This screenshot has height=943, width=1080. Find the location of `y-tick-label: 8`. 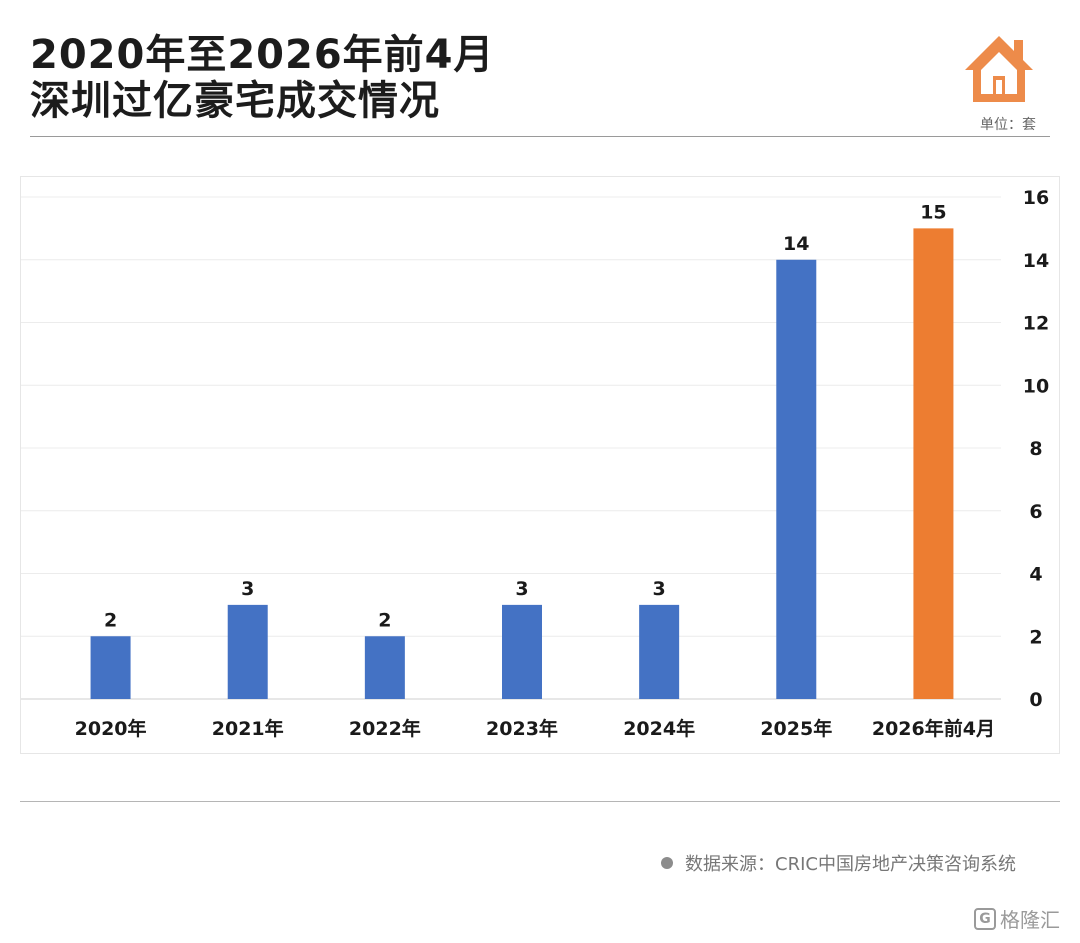

y-tick-label: 8 is located at coordinates (1035, 449).